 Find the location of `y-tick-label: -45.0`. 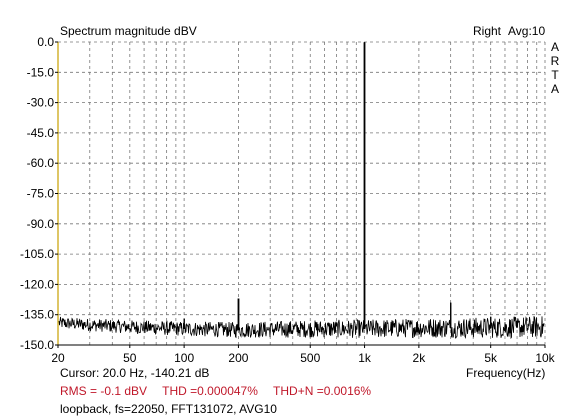

y-tick-label: -45.0 is located at coordinates (41, 133).